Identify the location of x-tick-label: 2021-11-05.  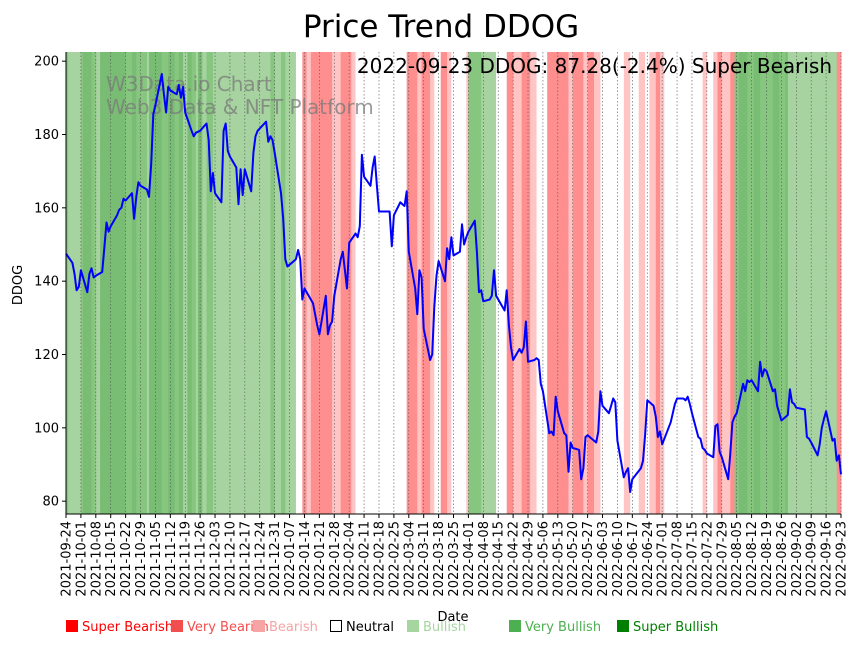
(156, 559).